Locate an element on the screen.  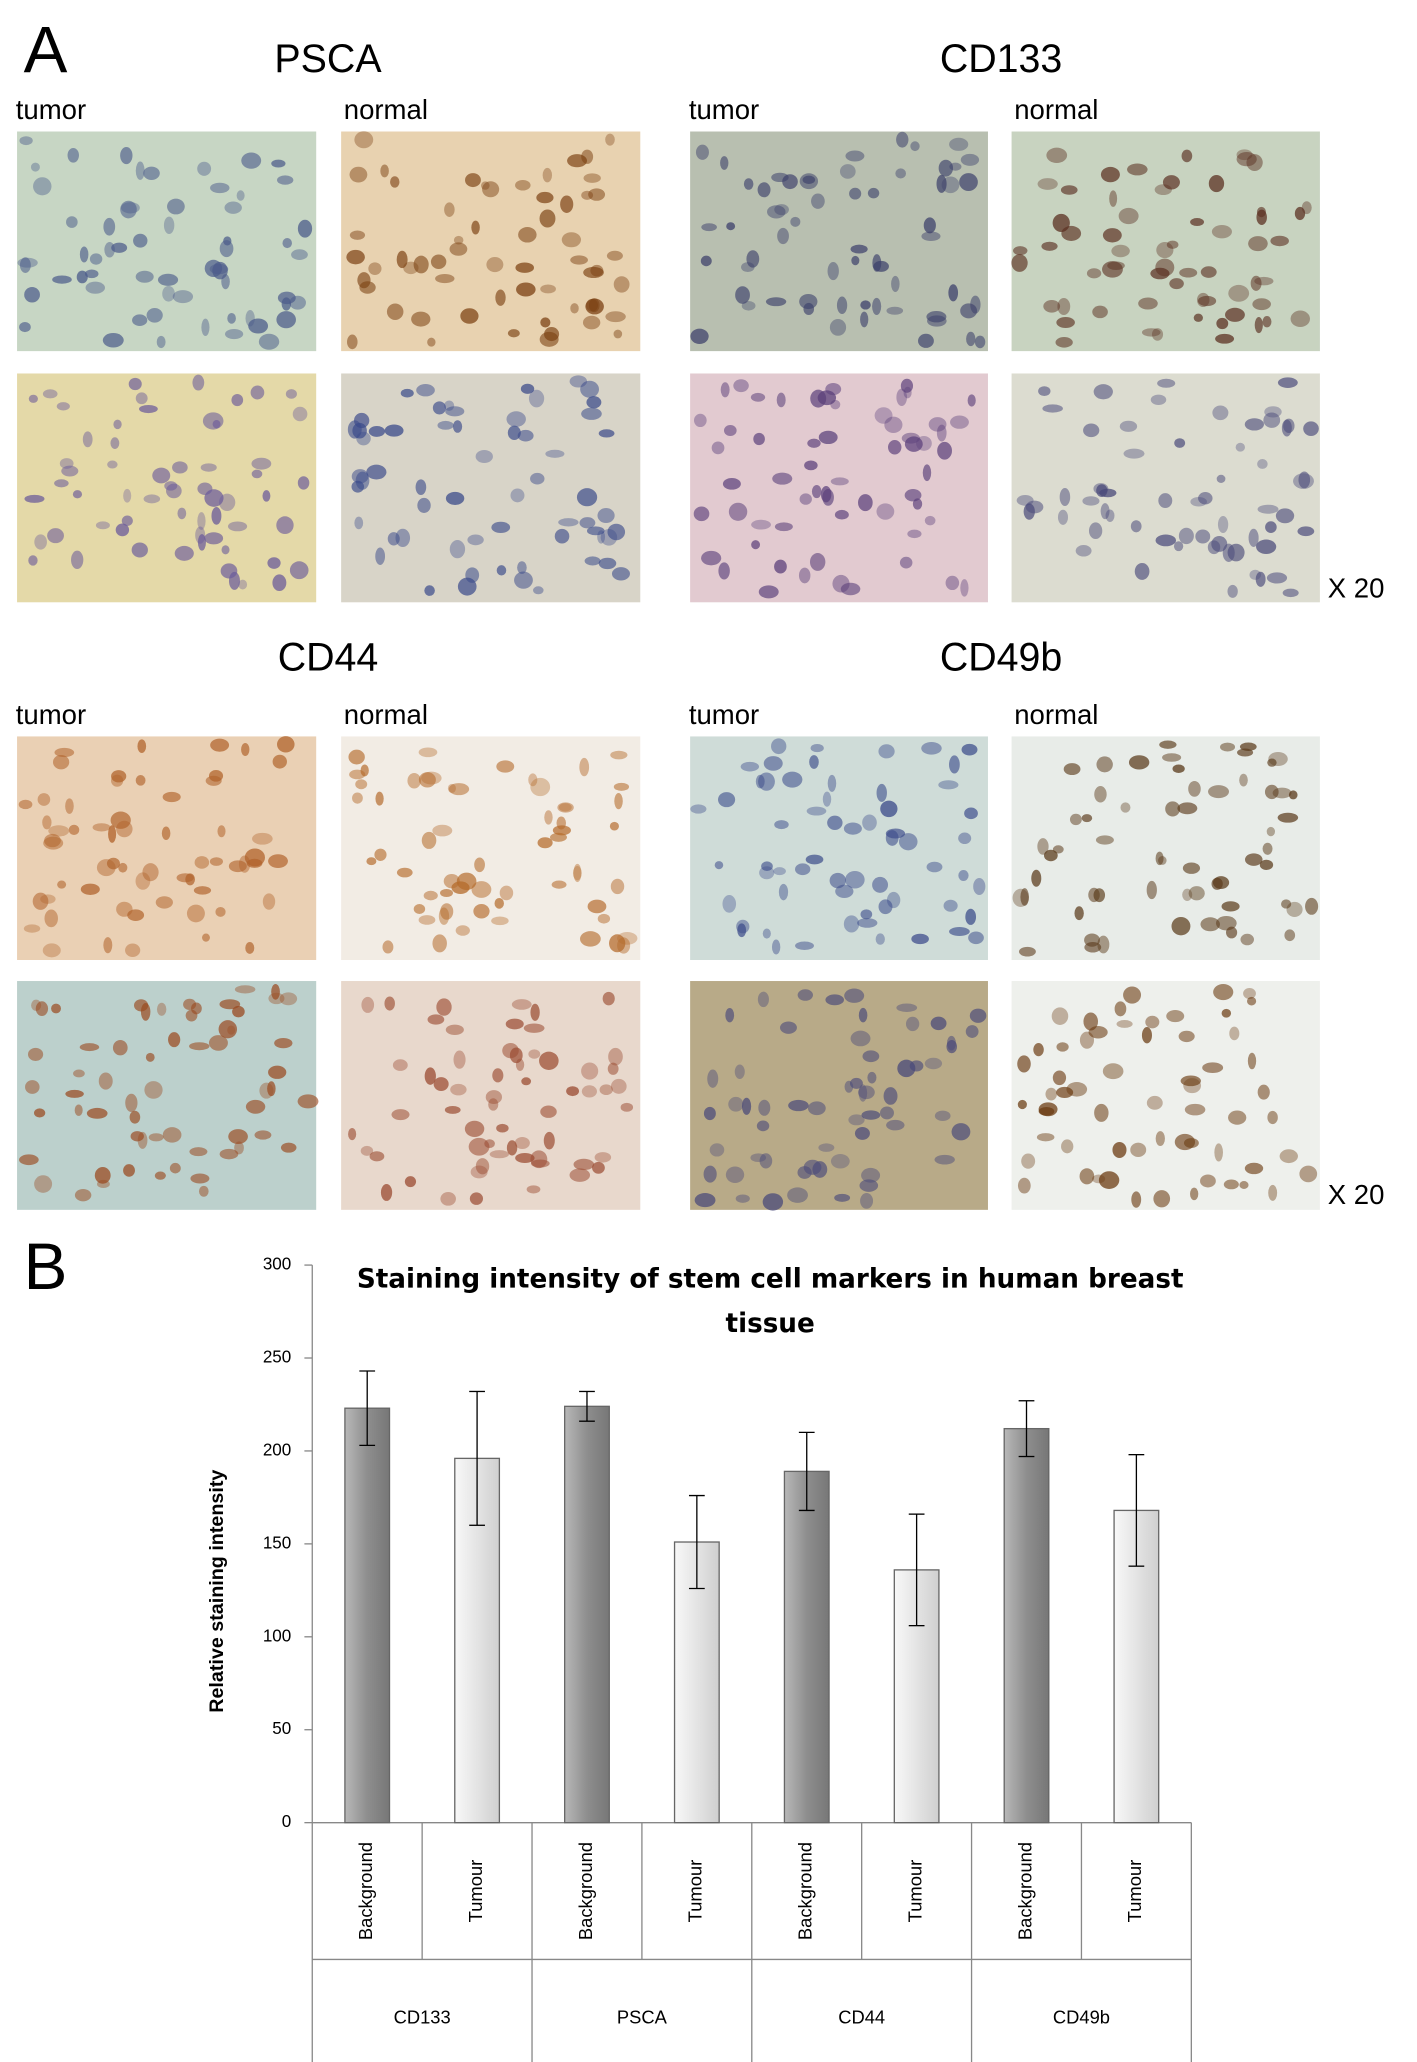
column-label: tumor is located at coordinates (724, 109).